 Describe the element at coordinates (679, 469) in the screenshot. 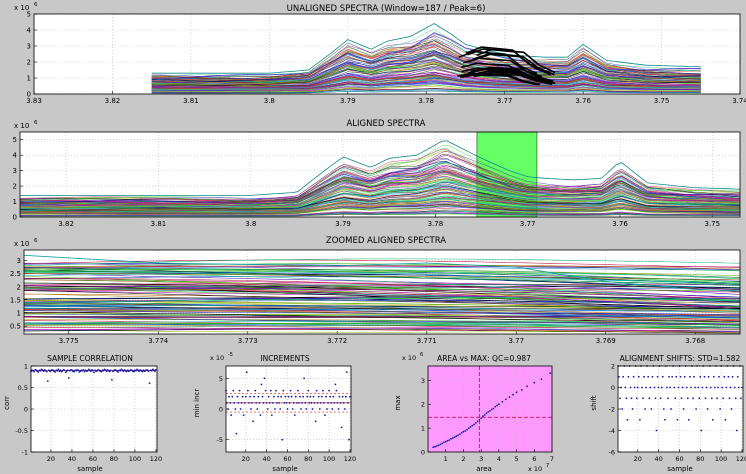

I see `shifts-xlabel: sample` at that location.